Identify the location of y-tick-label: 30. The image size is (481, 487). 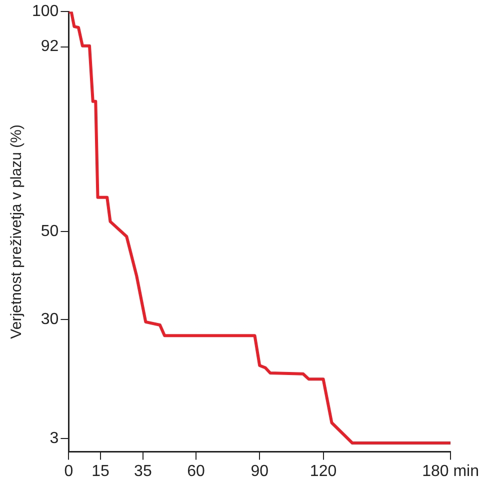
(49, 319).